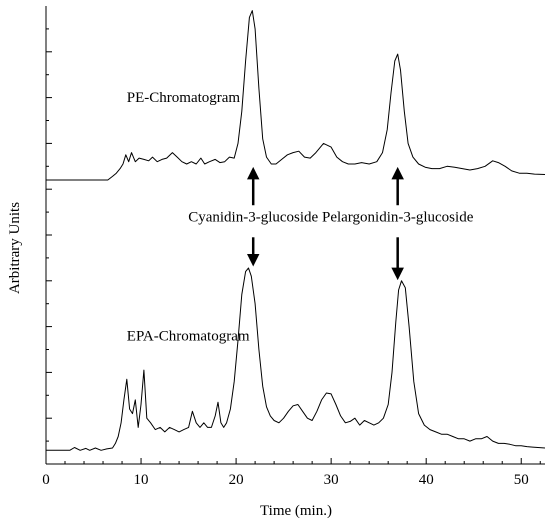  Describe the element at coordinates (426, 480) in the screenshot. I see `x-tick-label: 40` at that location.